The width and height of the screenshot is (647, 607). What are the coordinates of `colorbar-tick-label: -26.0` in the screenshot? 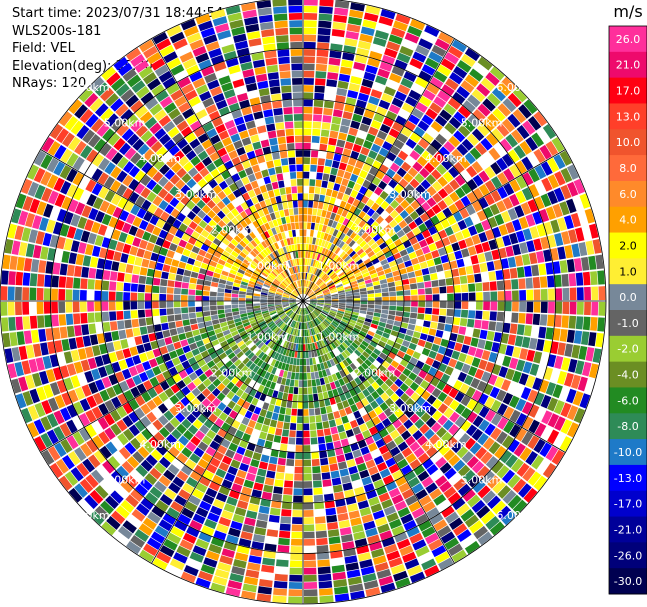 It's located at (628, 555).